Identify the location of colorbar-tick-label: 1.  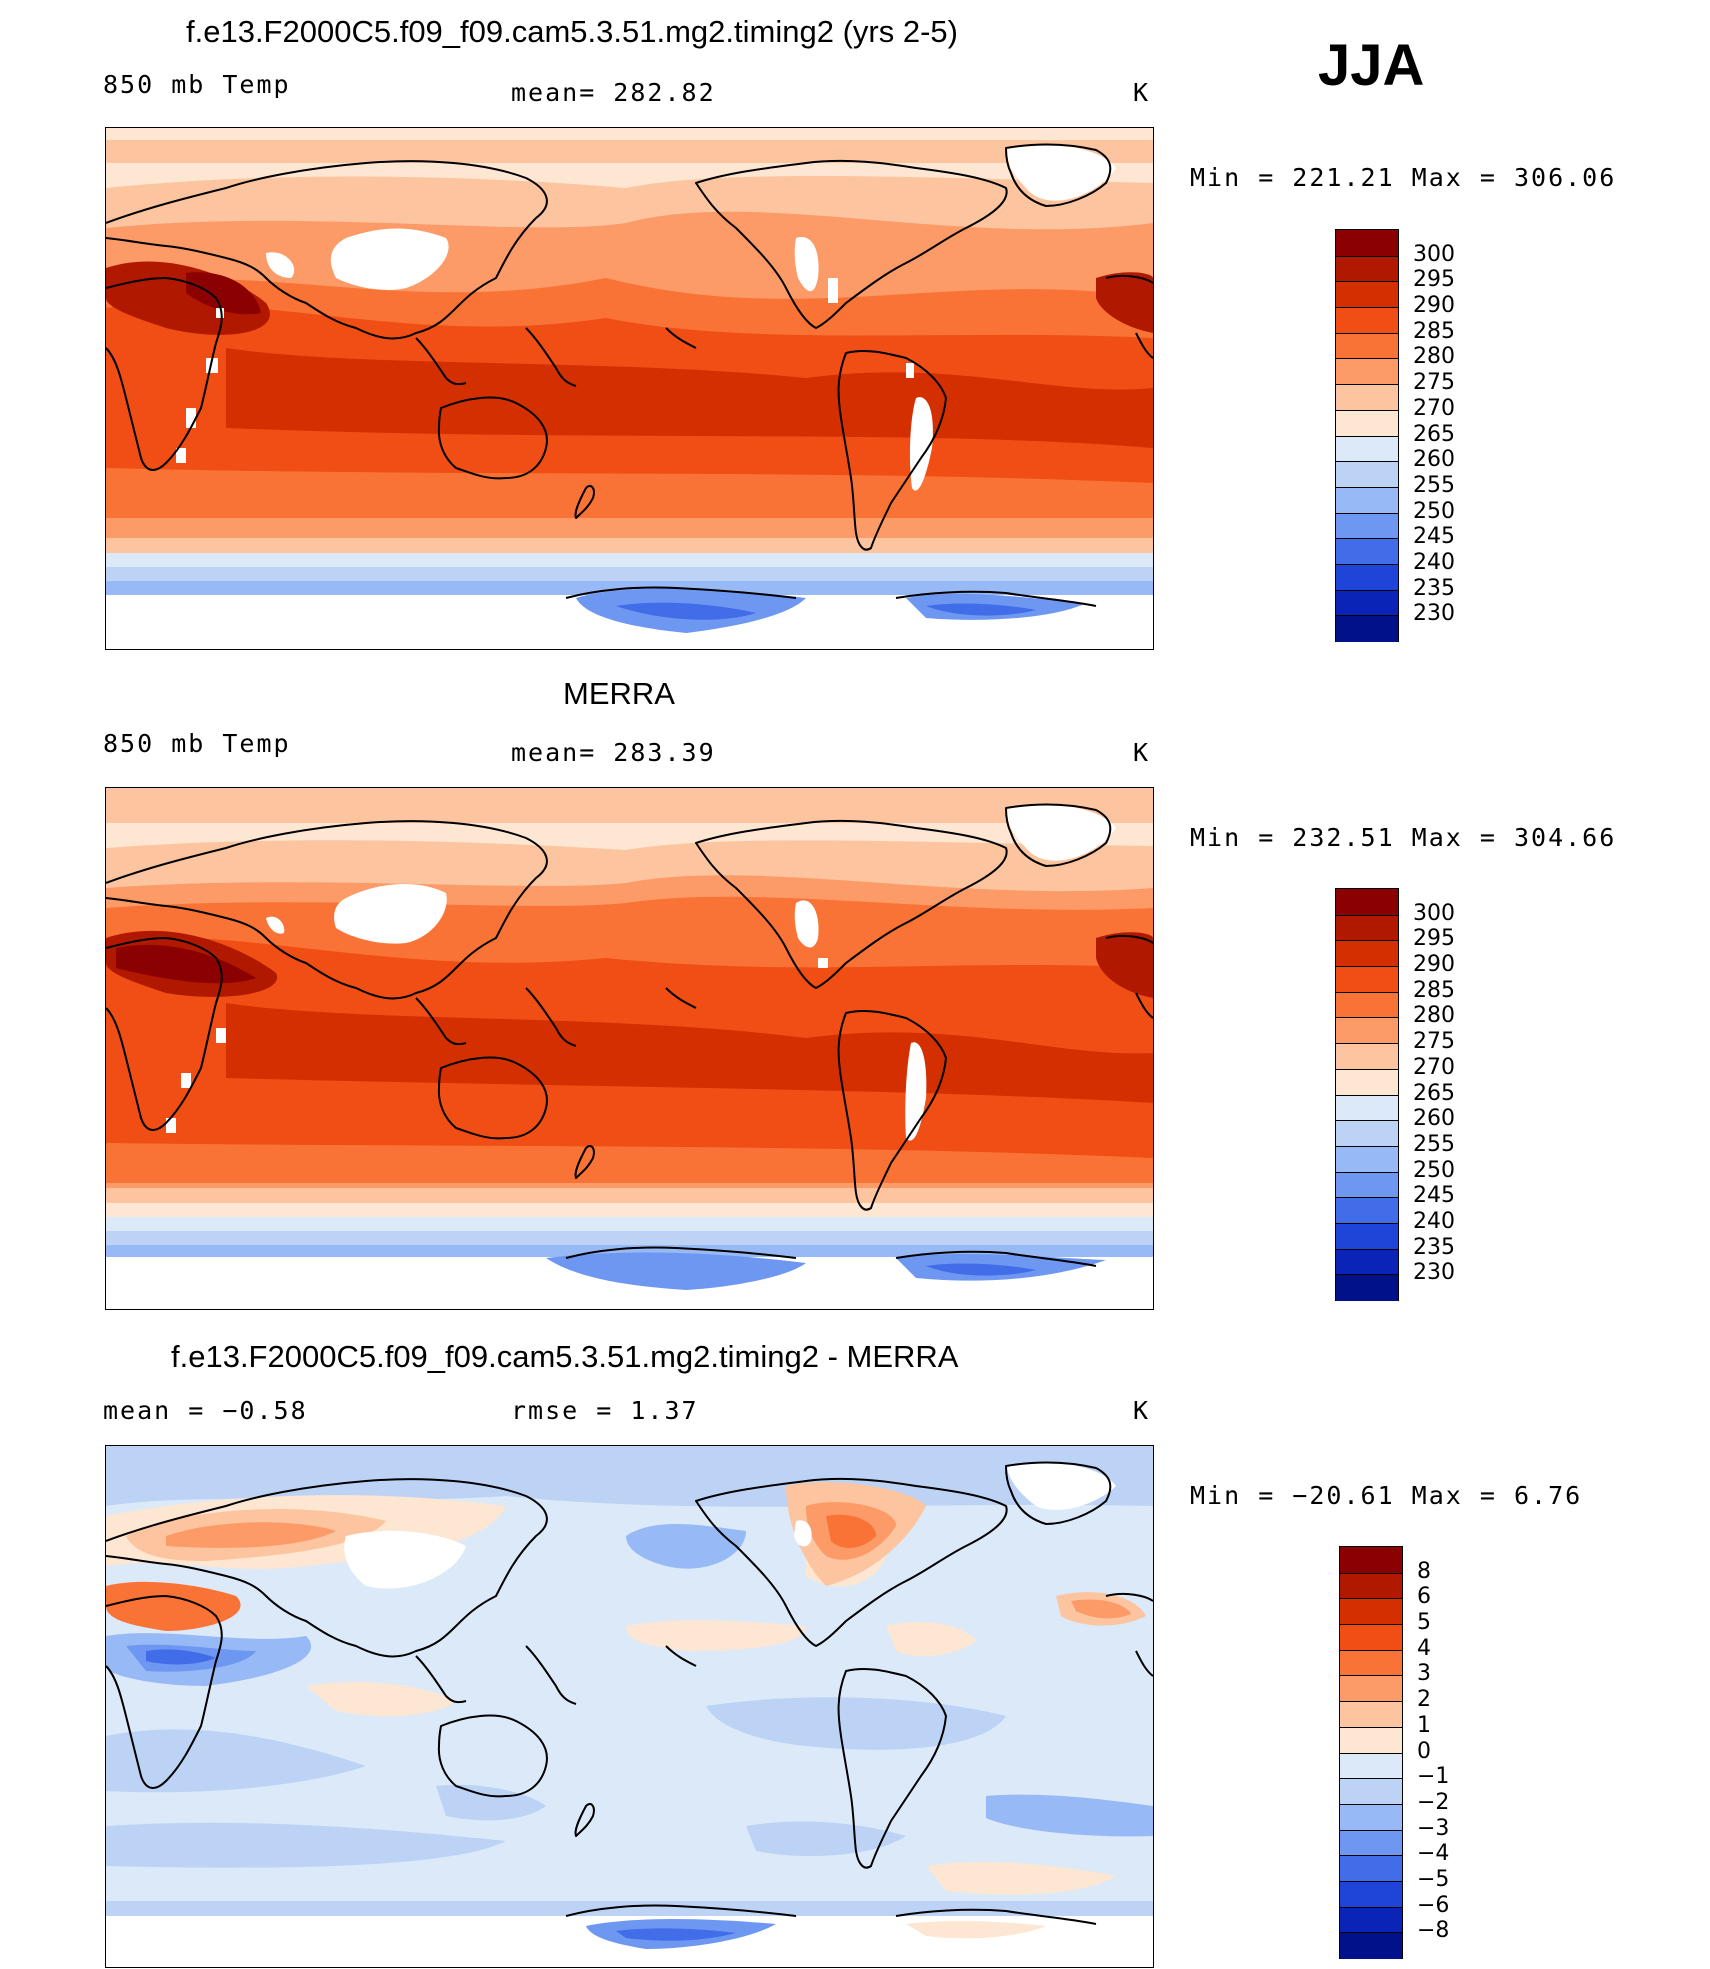
(1424, 1725).